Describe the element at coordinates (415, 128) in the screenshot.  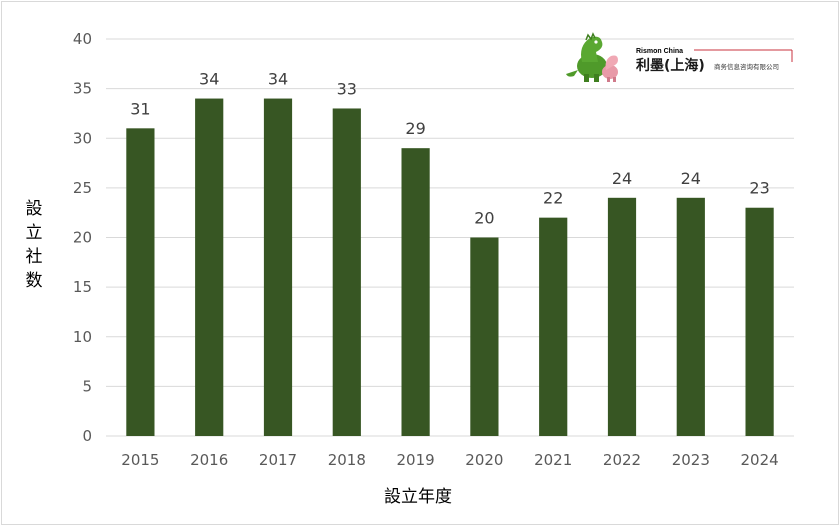
I see `data-label: 29` at that location.